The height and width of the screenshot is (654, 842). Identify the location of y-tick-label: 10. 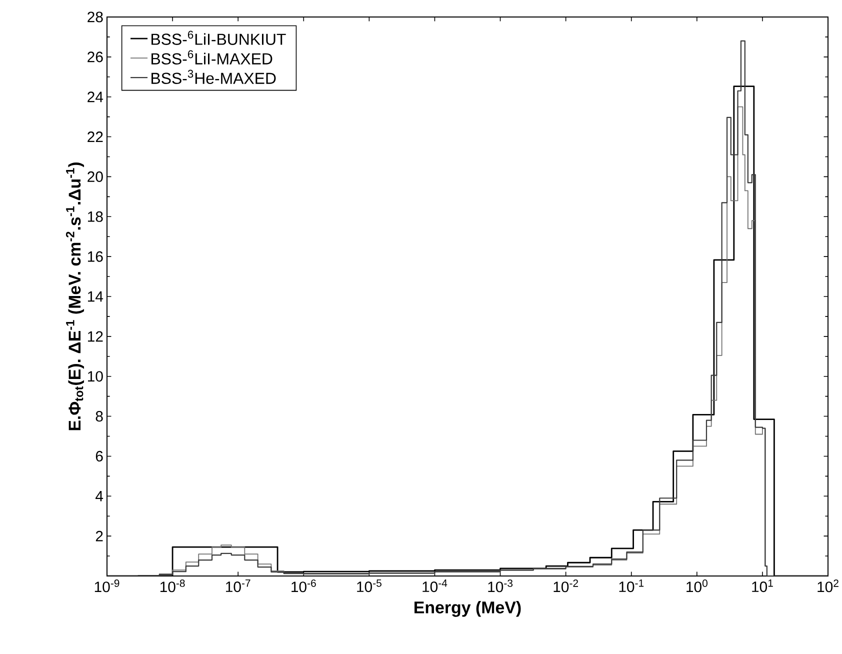
(95, 376).